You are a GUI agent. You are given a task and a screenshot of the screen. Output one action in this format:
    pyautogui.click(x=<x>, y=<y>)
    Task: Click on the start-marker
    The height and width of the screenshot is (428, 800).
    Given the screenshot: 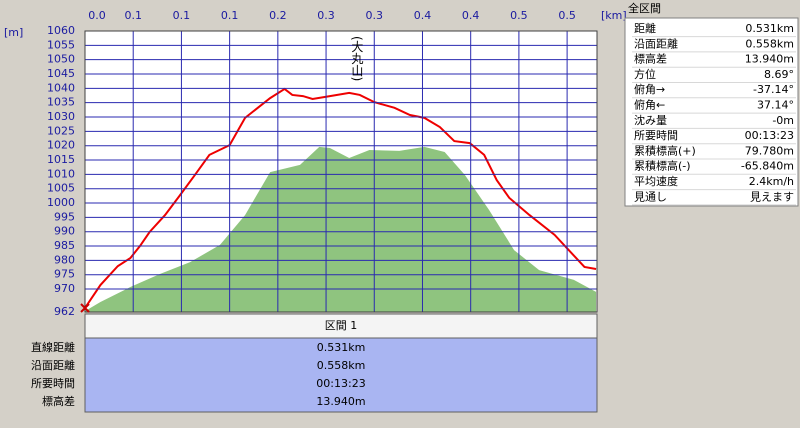 What is the action you would take?
    pyautogui.click(x=85, y=308)
    